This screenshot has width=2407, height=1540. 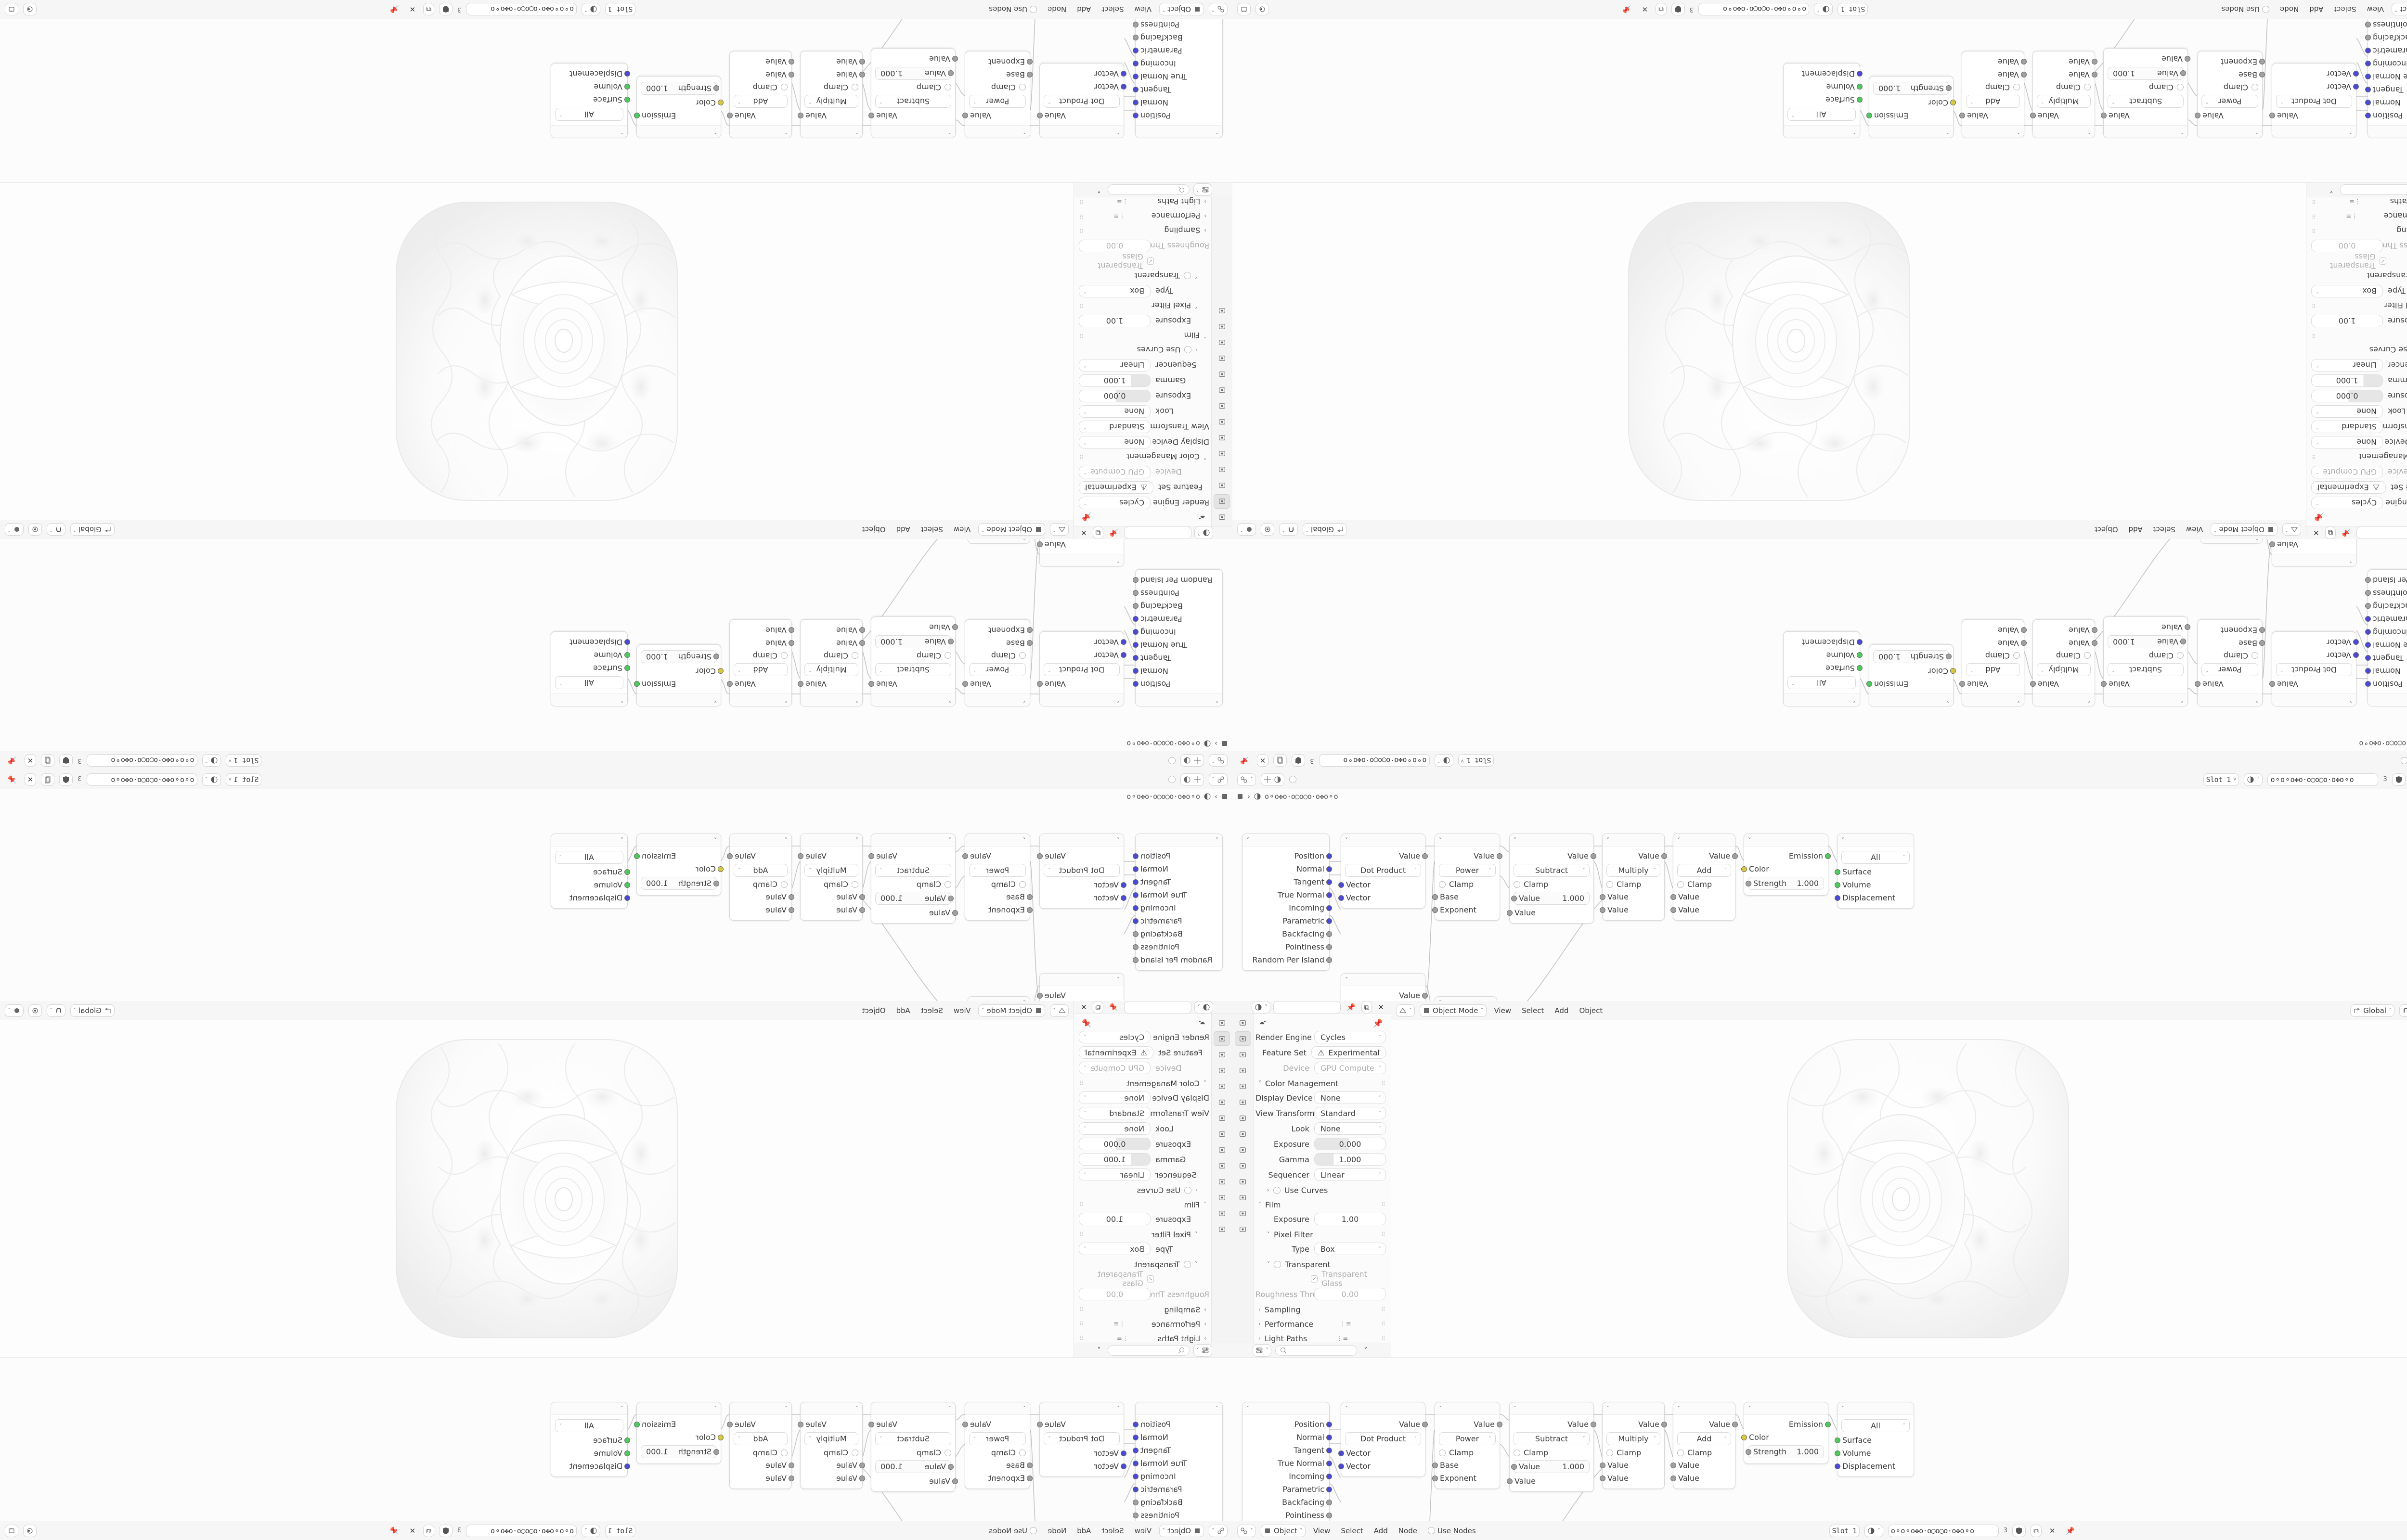 What do you see at coordinates (998, 87) in the screenshot?
I see `node-clamp-checkbox: Clamp` at bounding box center [998, 87].